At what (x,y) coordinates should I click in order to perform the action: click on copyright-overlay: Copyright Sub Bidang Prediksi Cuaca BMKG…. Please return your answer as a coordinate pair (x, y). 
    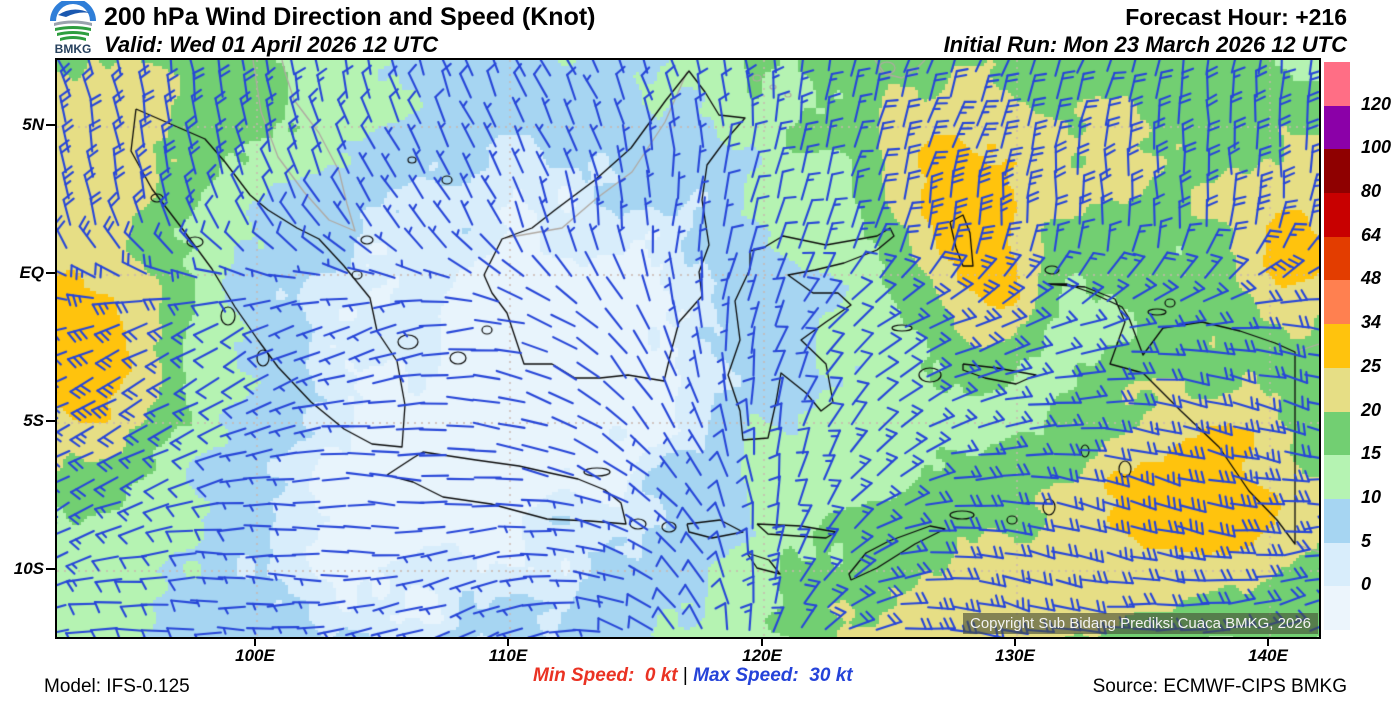
    Looking at the image, I should click on (1140, 623).